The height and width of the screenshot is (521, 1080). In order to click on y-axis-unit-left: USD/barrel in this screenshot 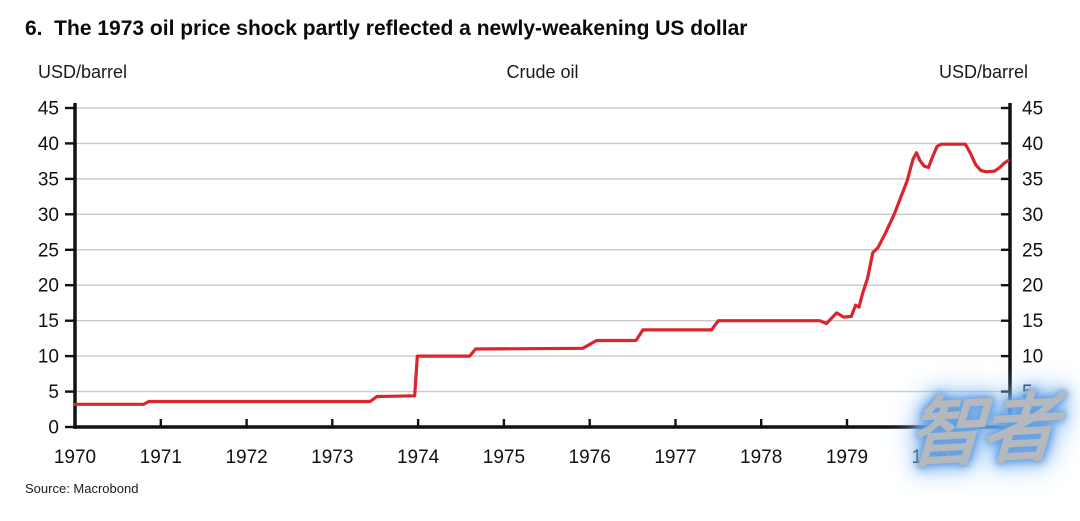, I will do `click(83, 72)`.